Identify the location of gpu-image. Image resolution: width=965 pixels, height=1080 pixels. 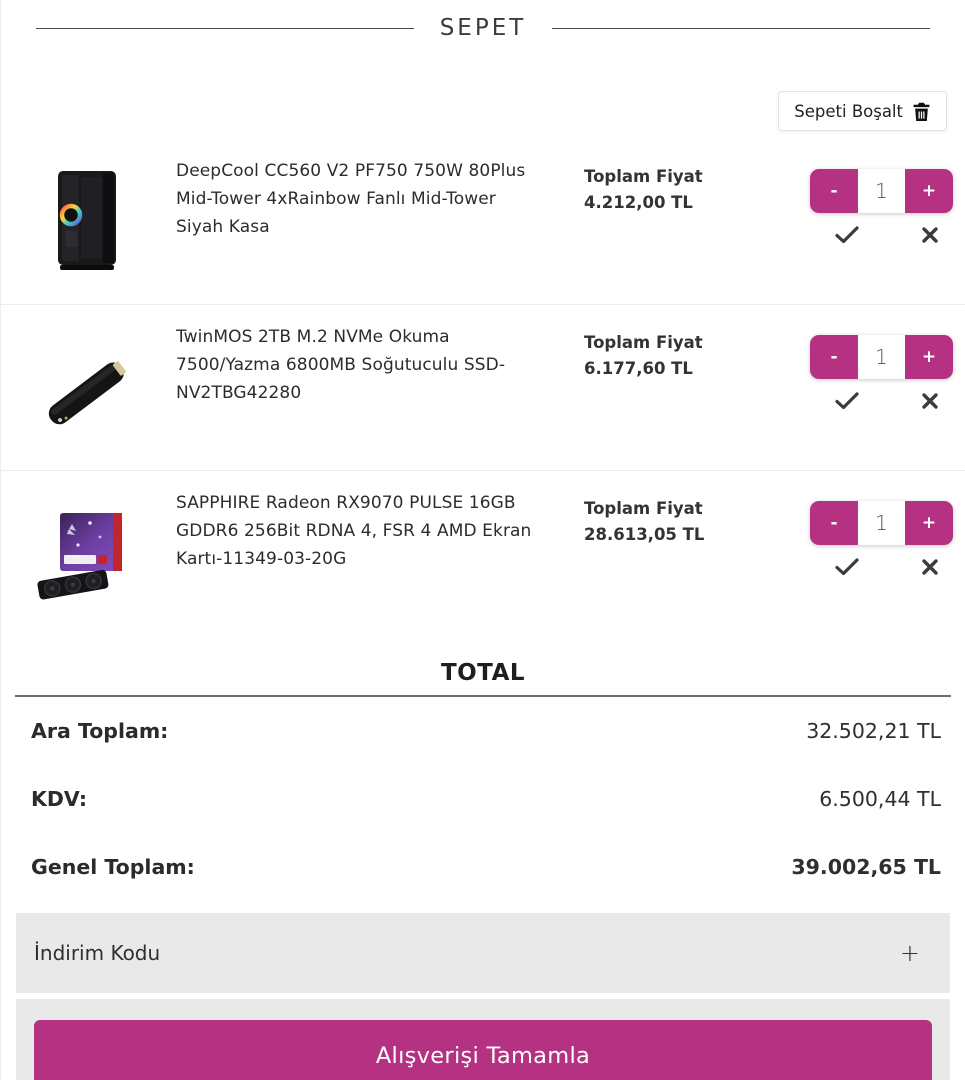
(79, 556).